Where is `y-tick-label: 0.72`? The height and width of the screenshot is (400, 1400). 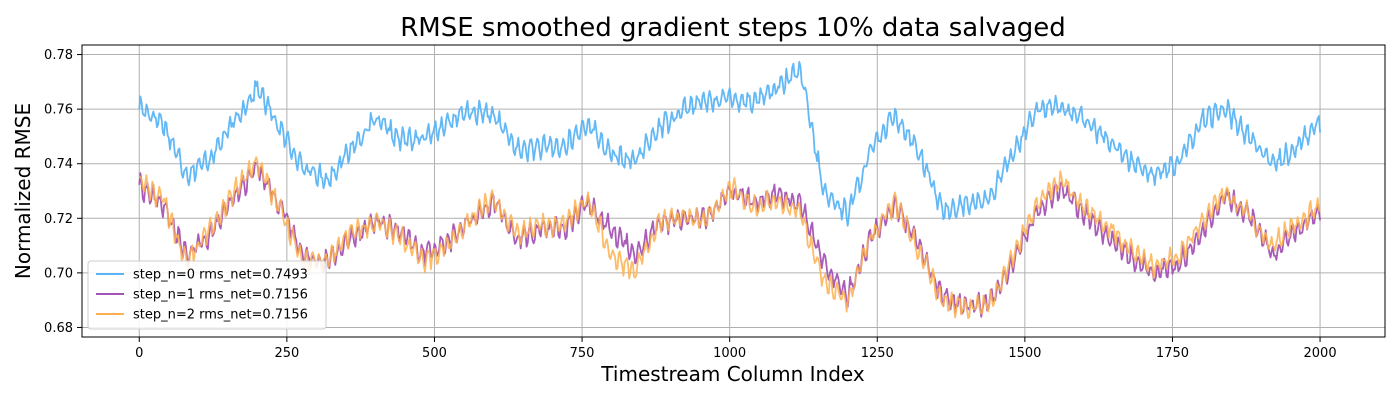 y-tick-label: 0.72 is located at coordinates (58, 219).